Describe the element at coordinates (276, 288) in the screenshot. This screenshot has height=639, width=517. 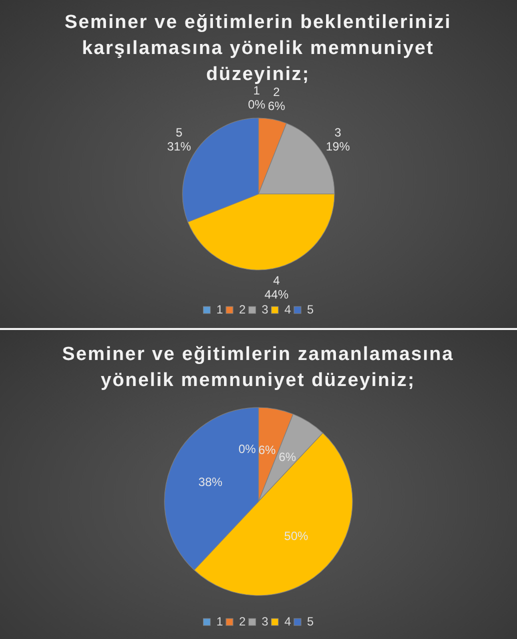
I see `data-label: 4 44%` at that location.